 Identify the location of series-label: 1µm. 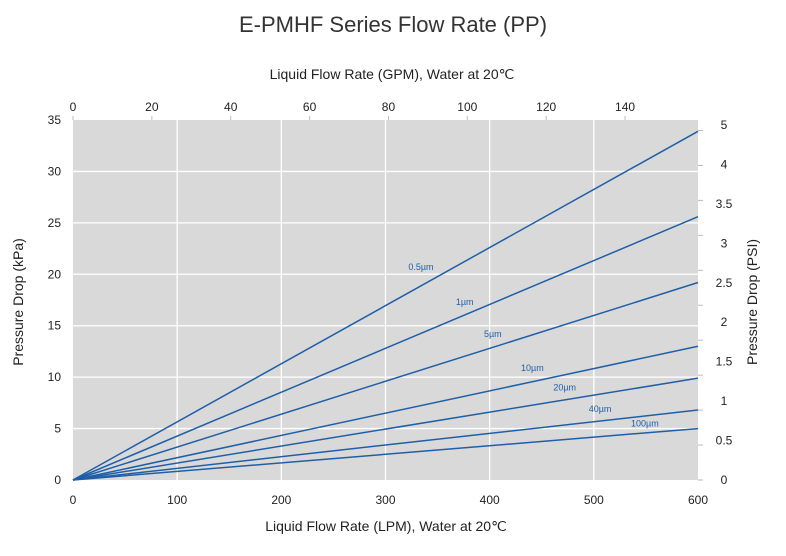
(465, 302).